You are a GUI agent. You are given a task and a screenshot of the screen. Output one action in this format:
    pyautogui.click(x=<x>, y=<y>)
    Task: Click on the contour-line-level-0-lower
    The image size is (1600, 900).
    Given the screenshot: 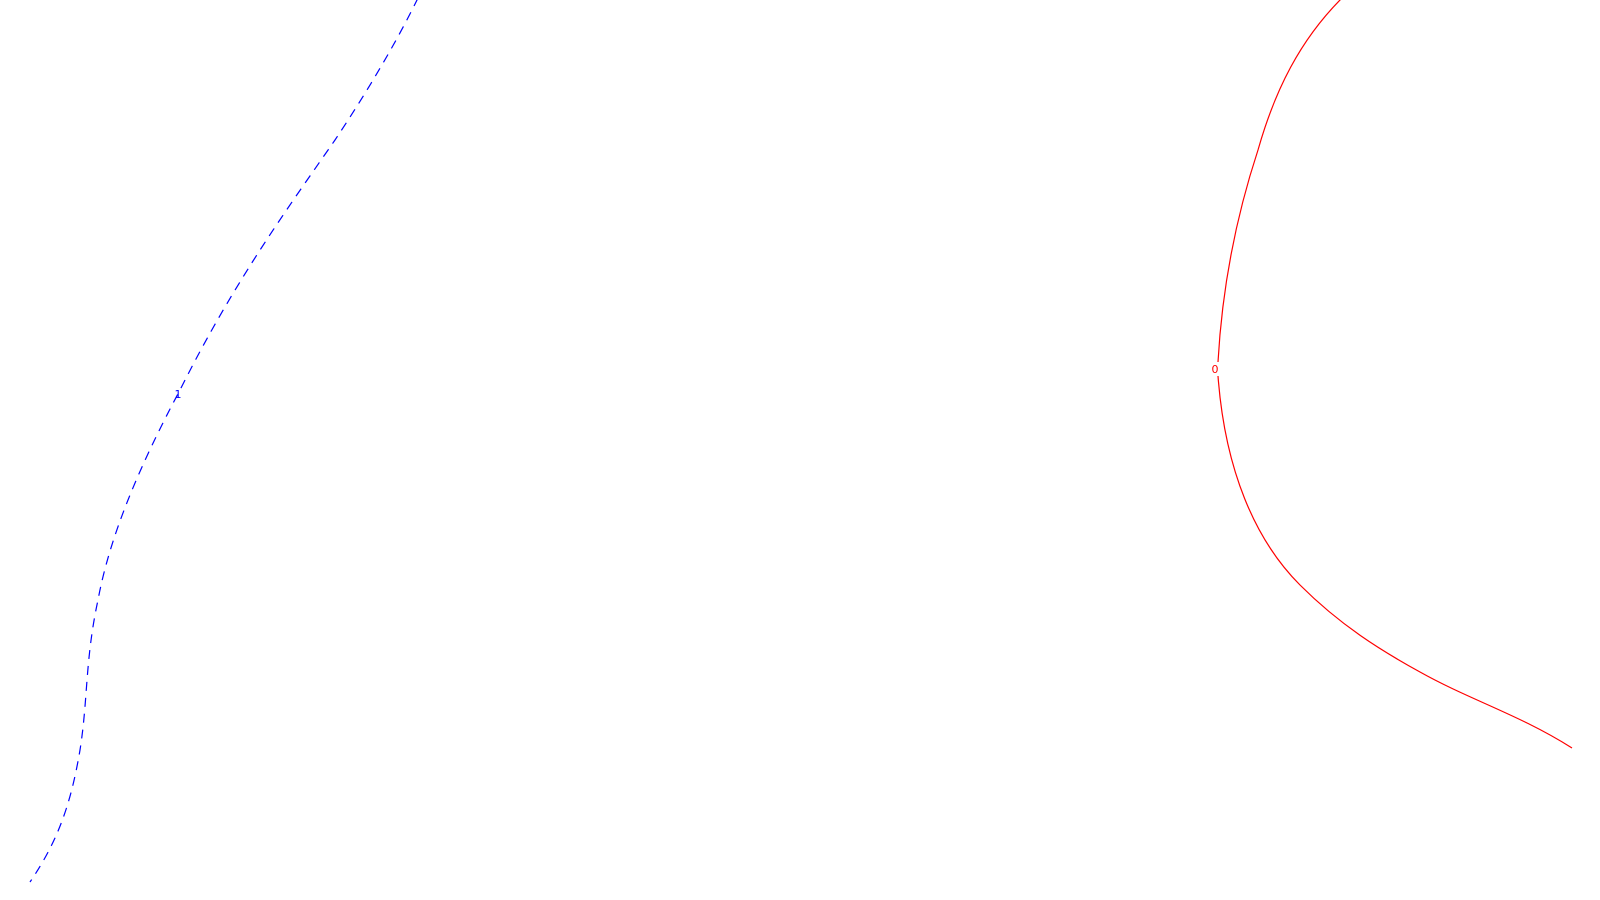 What is the action you would take?
    pyautogui.click(x=1395, y=562)
    